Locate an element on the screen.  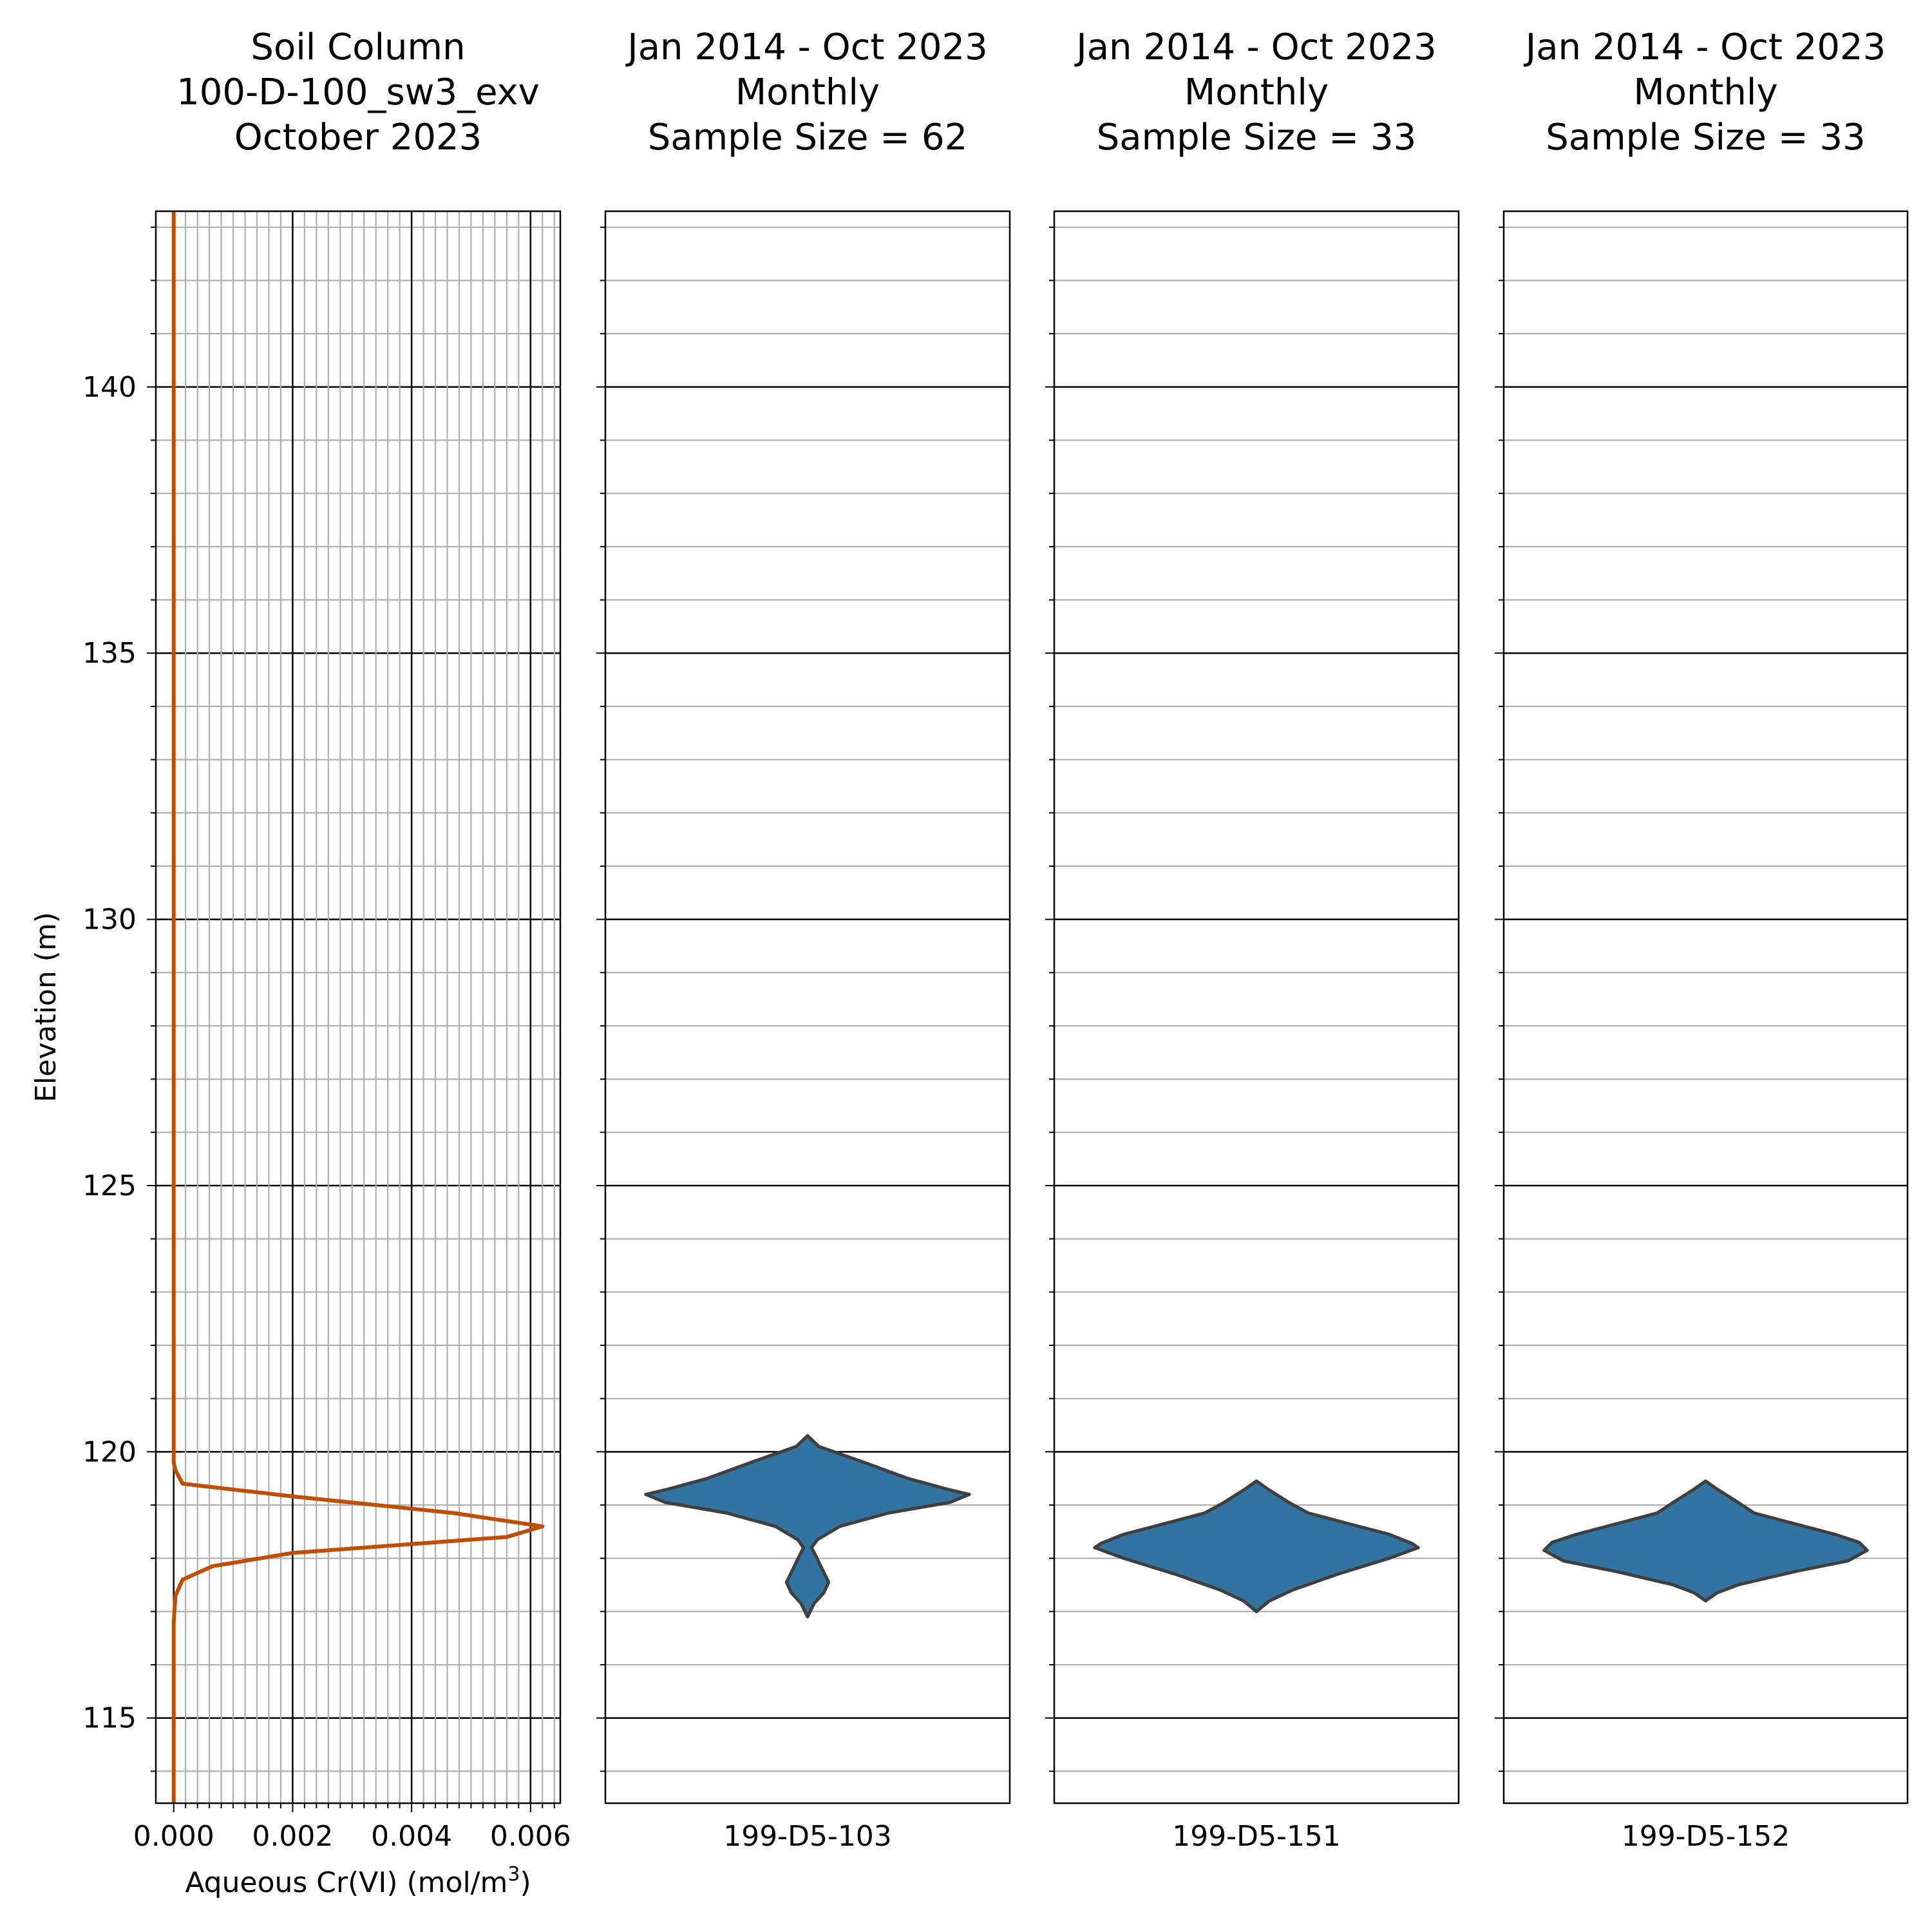
x-tick-label: 0.002 is located at coordinates (293, 1836).